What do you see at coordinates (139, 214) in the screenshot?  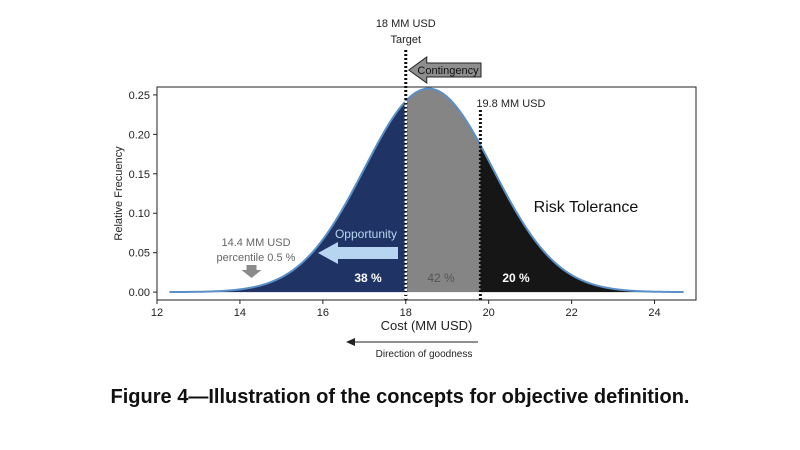 I see `y-tick-label: 0.10` at bounding box center [139, 214].